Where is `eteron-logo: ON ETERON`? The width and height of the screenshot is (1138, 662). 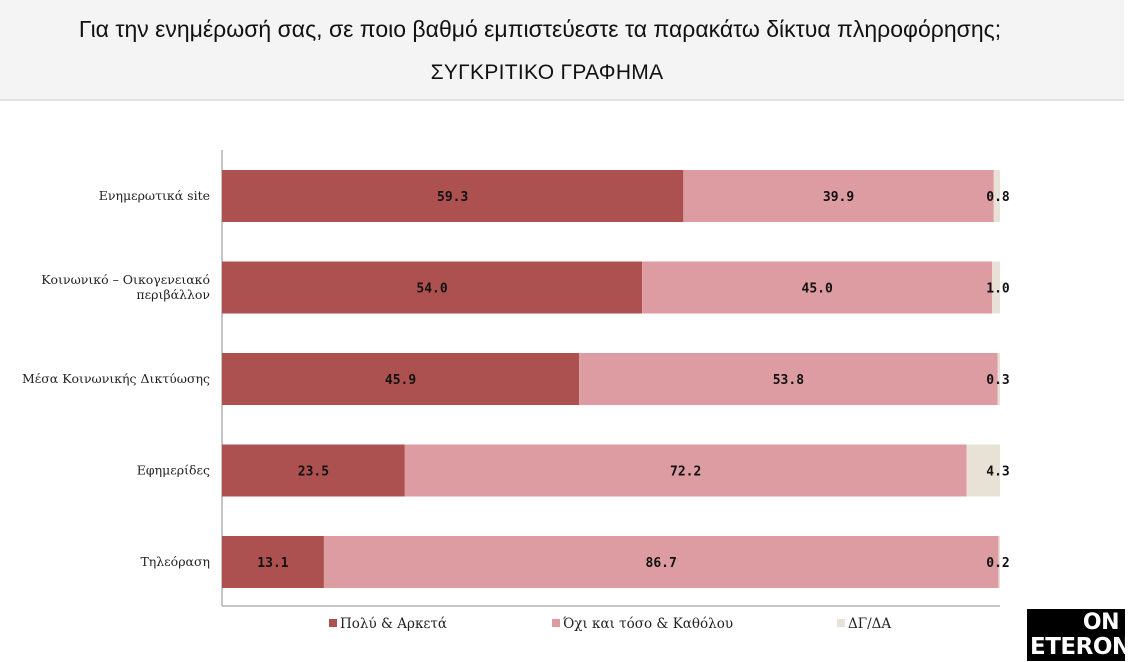 eteron-logo: ON ETERON is located at coordinates (1079, 635).